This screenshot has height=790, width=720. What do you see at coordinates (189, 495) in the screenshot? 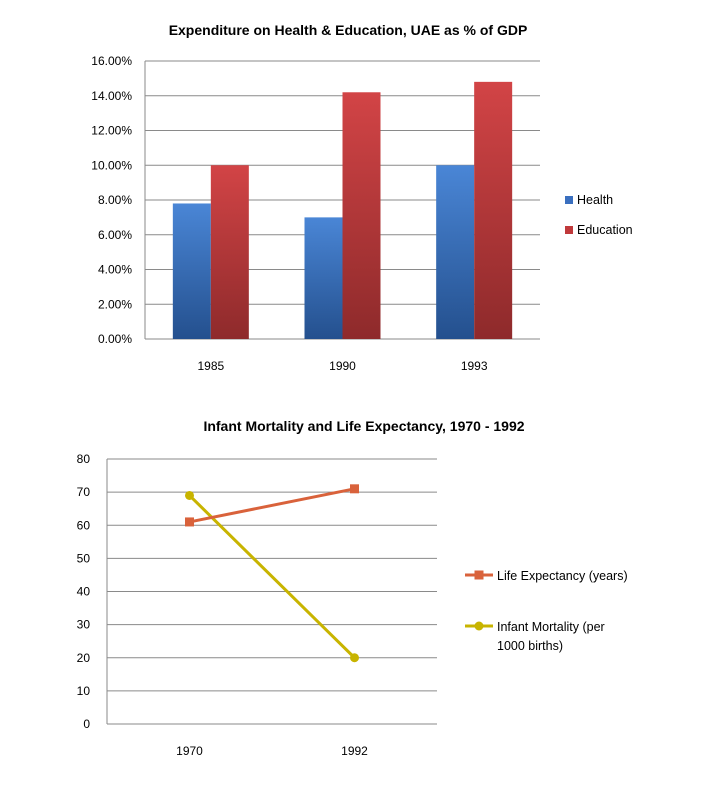
I see `infant-mortality-point-1970` at bounding box center [189, 495].